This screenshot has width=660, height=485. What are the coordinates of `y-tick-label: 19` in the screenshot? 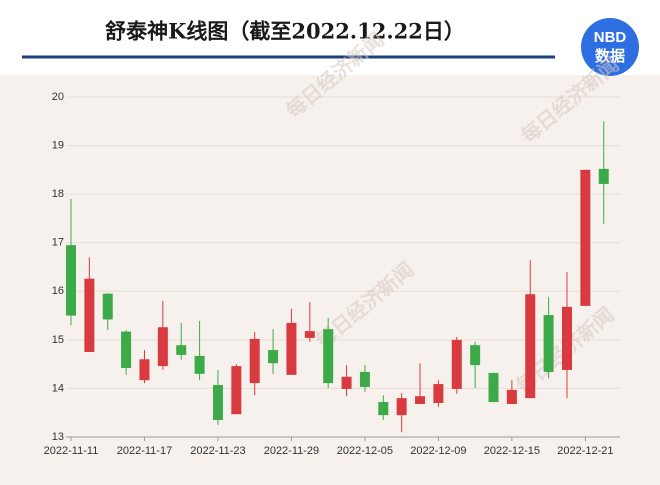 It's located at (58, 145).